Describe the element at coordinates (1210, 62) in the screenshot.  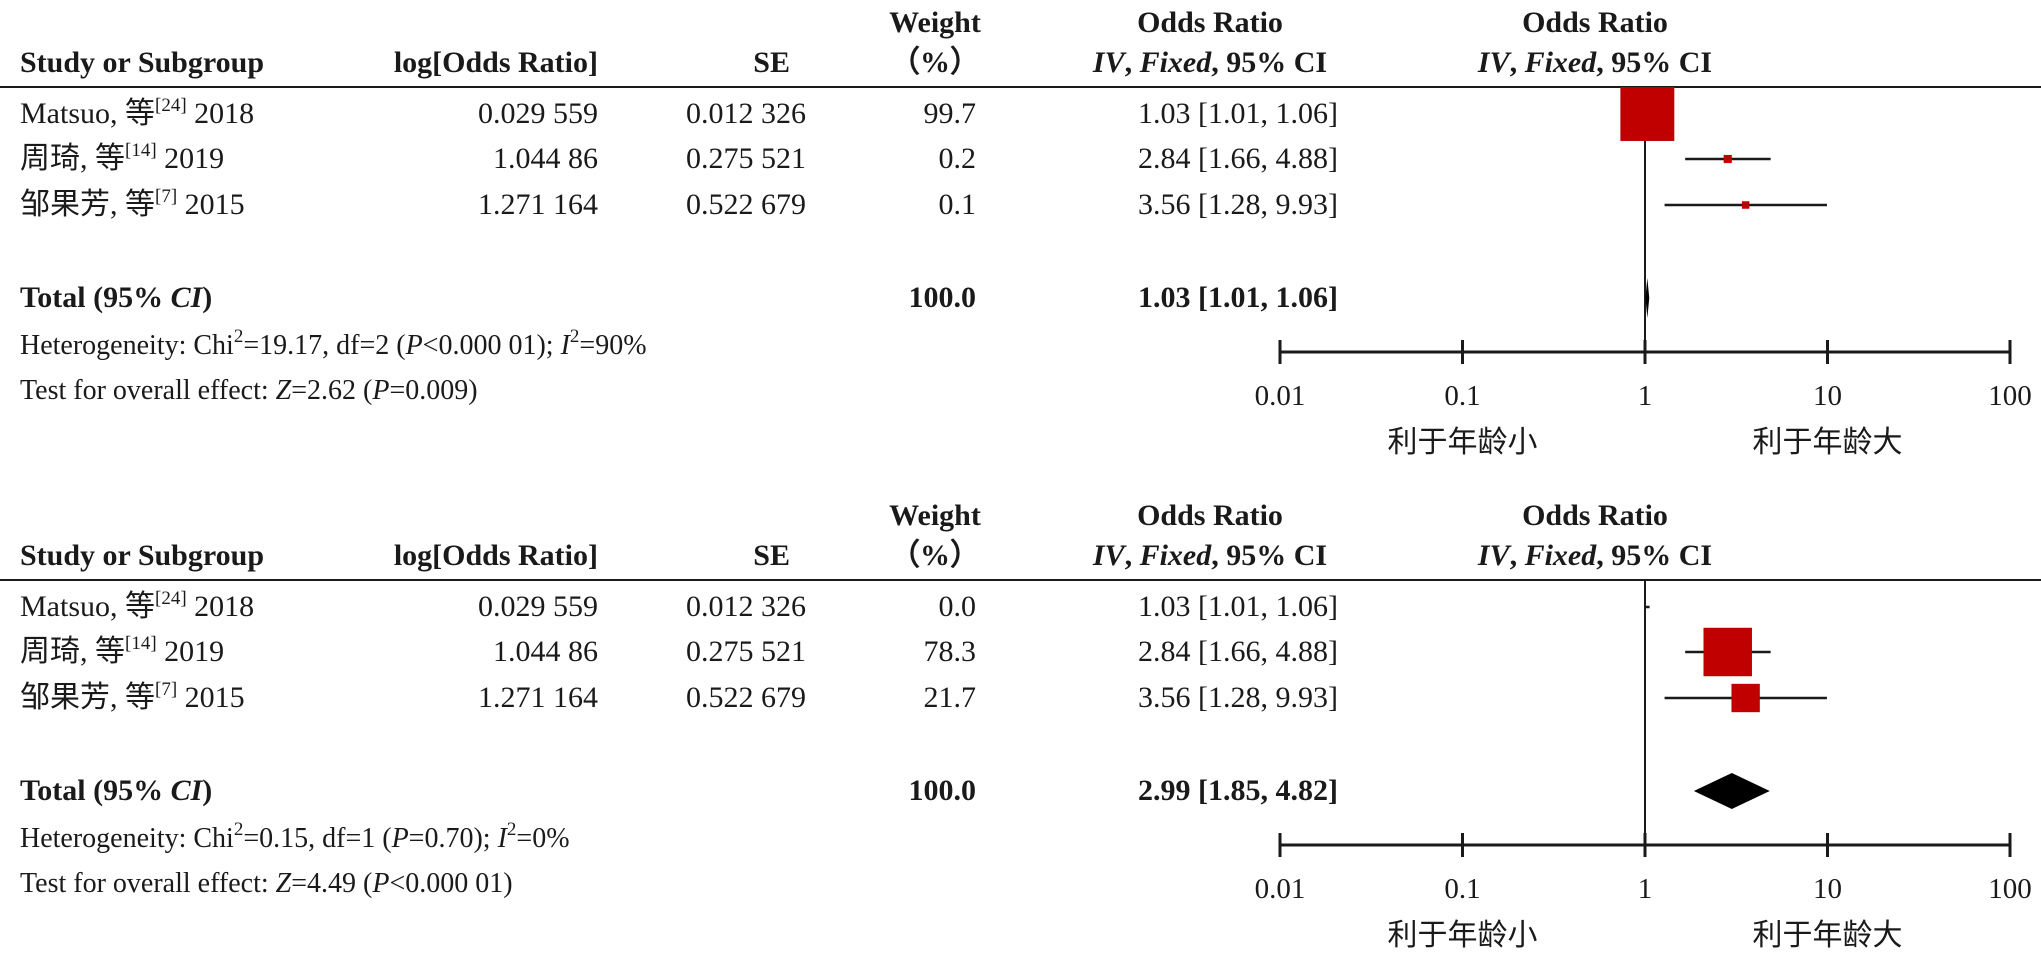
I see `header-or-method: IV, Fixed, 95% CI` at that location.